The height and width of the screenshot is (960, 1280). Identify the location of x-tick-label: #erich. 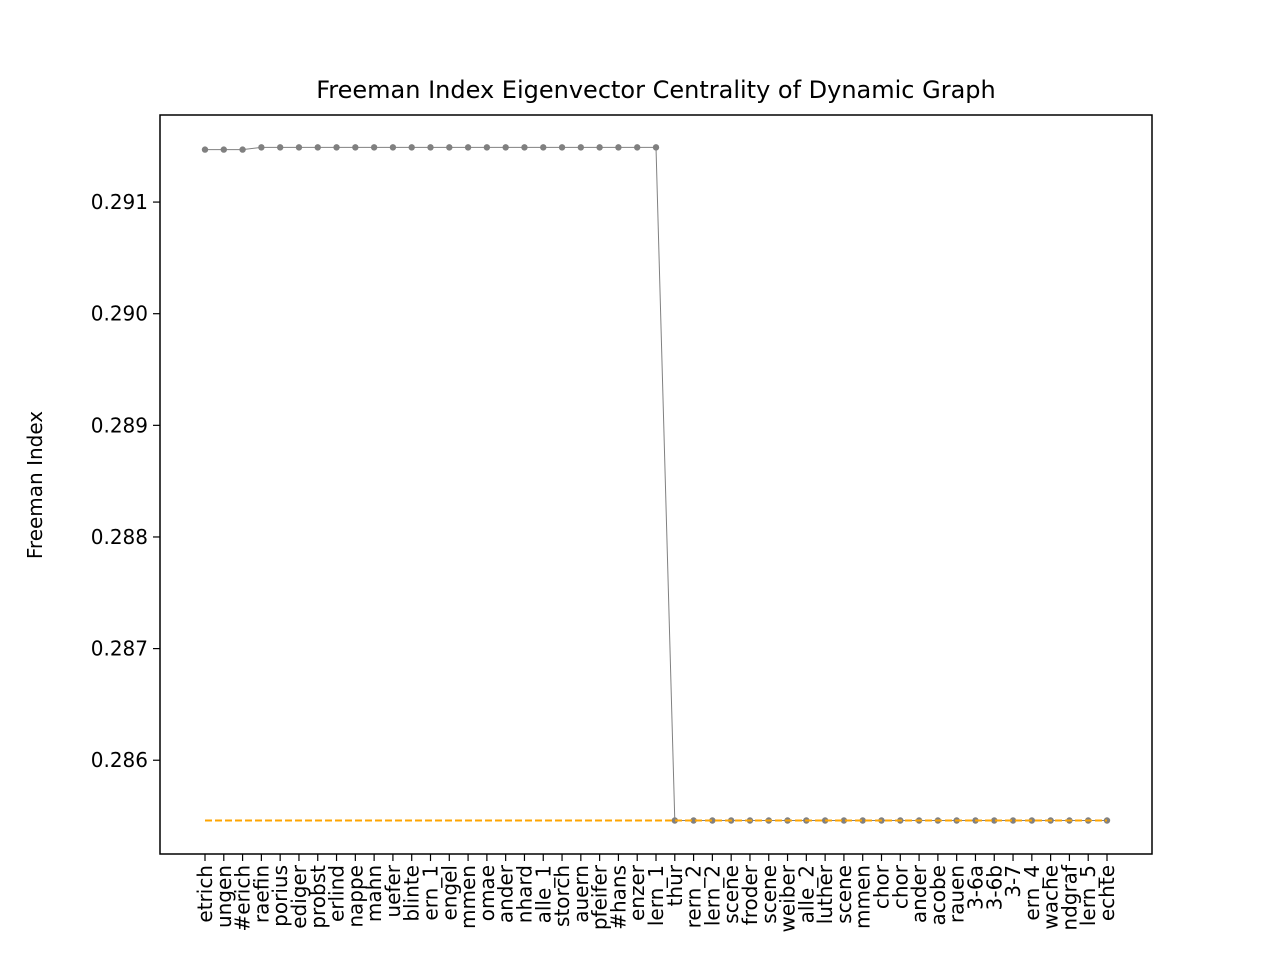
(243, 898).